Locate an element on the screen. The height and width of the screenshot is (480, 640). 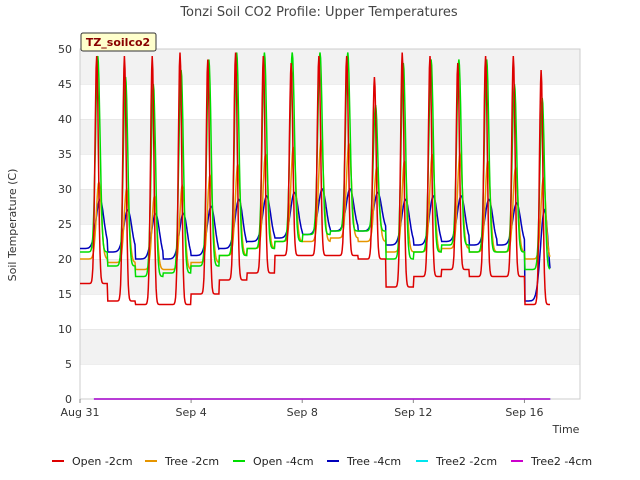
x-axis-ticks: Aug 31 Sep 4 Sep 8 Sep 12 Sep 16 is located at coordinates (302, 409).